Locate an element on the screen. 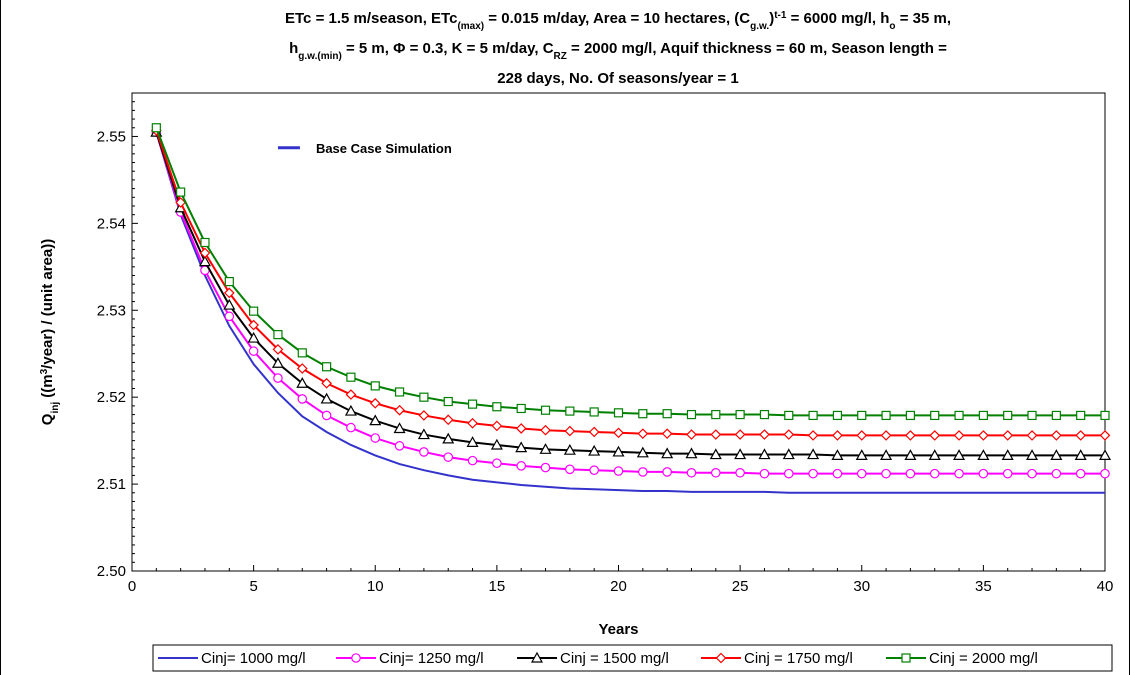 This screenshot has height=675, width=1130. text-run: = 0.015 m/day, Area = 10 hectares, (C is located at coordinates (617, 18).